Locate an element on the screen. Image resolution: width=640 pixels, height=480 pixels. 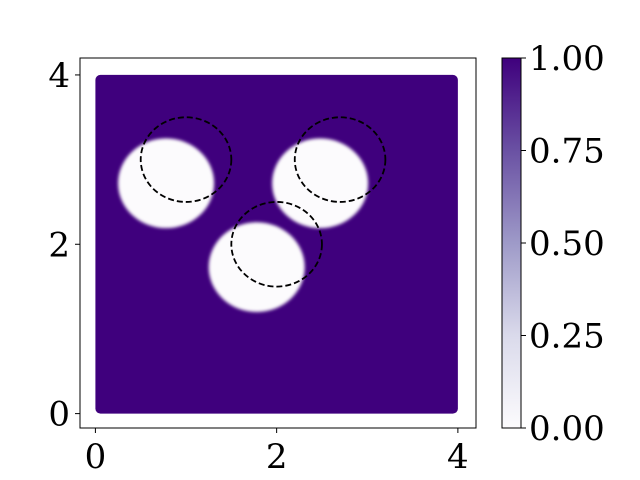
colorbar-gradient is located at coordinates (511, 243).